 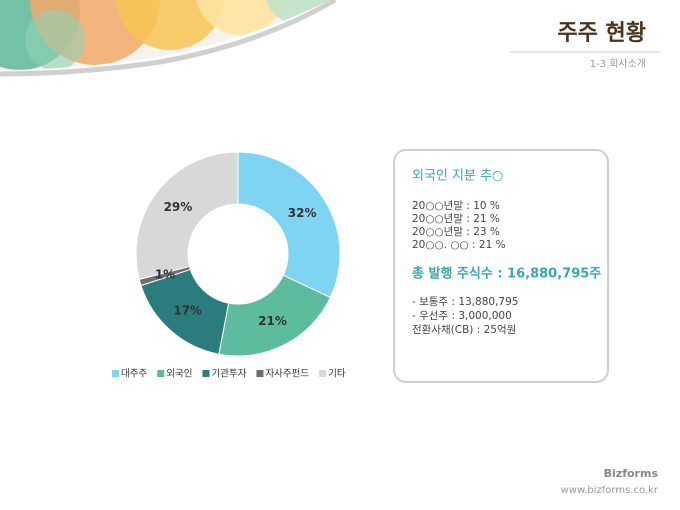 What do you see at coordinates (165, 275) in the screenshot?
I see `value-label: 1%` at bounding box center [165, 275].